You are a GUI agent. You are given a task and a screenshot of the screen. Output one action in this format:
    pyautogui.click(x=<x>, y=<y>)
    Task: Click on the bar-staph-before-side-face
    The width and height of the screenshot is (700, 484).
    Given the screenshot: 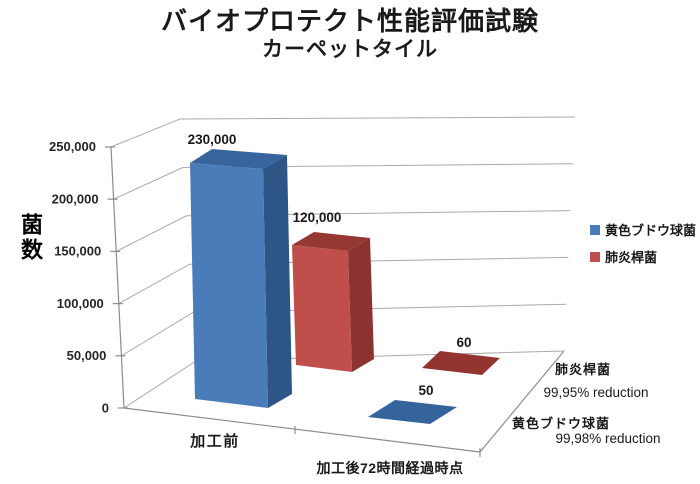 What is the action you would take?
    pyautogui.click(x=277, y=281)
    